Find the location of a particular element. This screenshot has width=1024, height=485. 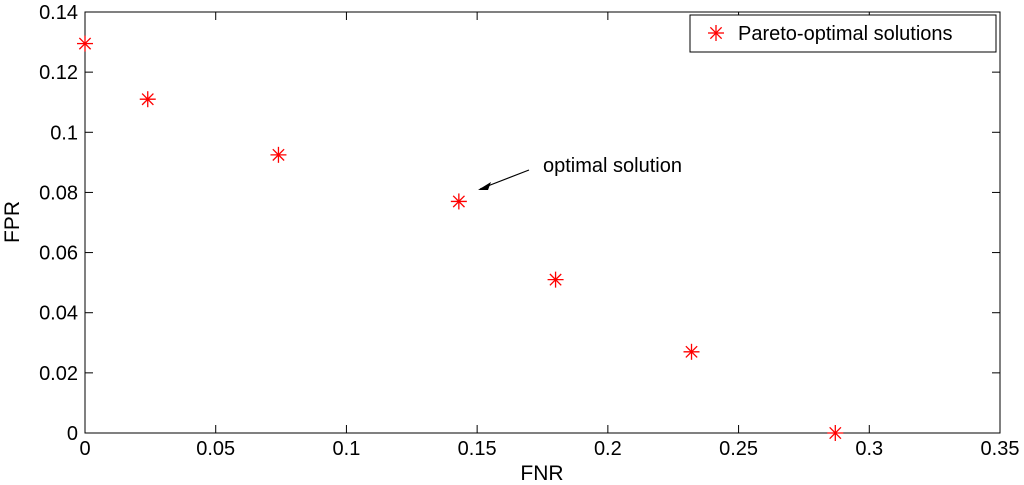

y-tick-label: 0 is located at coordinates (72, 434).